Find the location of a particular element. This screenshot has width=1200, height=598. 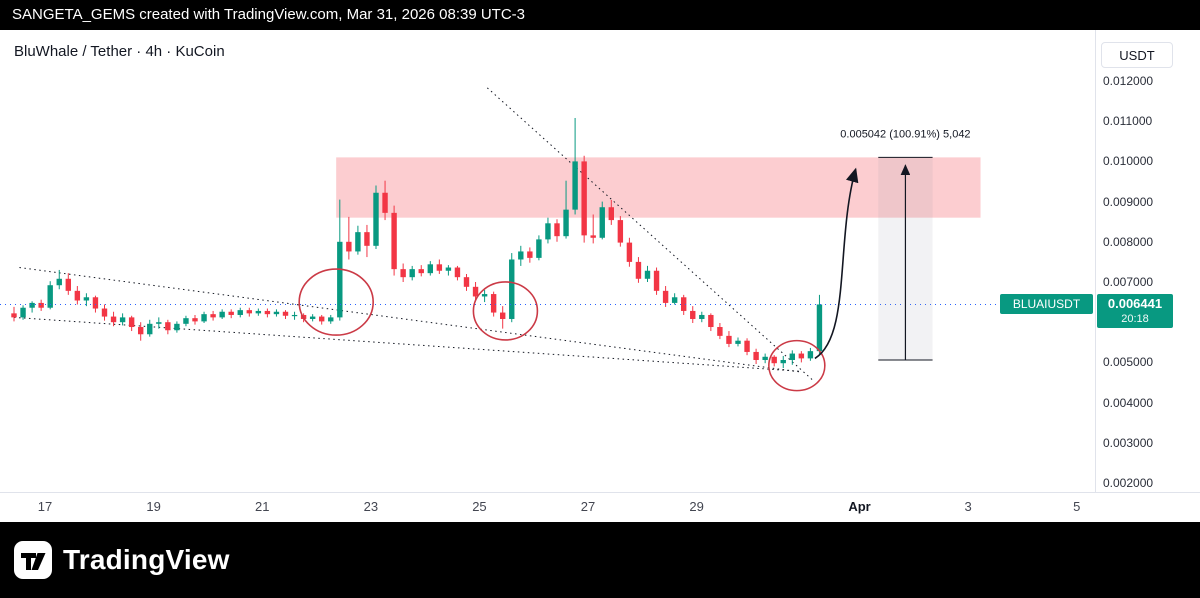

time-axis-label: 17 is located at coordinates (45, 506).